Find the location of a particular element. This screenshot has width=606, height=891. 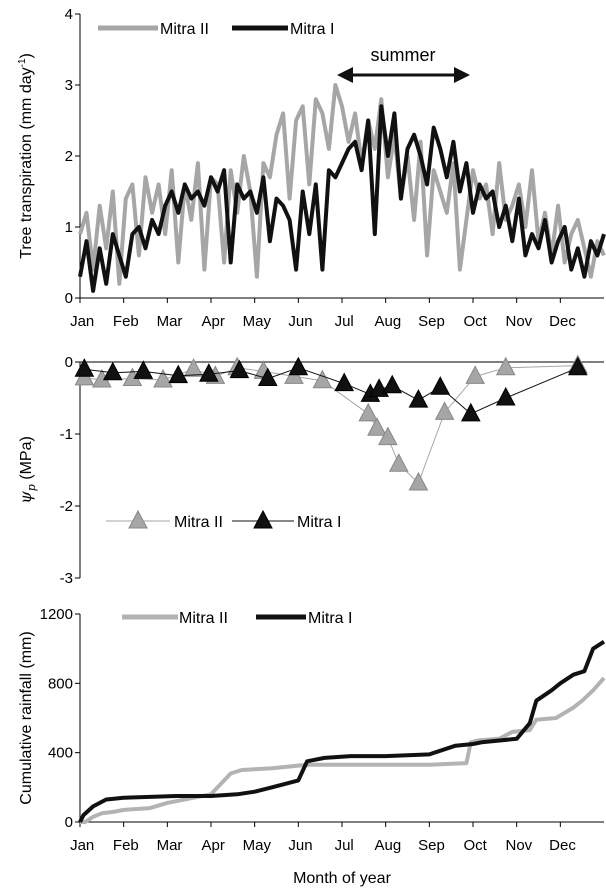

psi-symbol: ψ is located at coordinates (25, 497).